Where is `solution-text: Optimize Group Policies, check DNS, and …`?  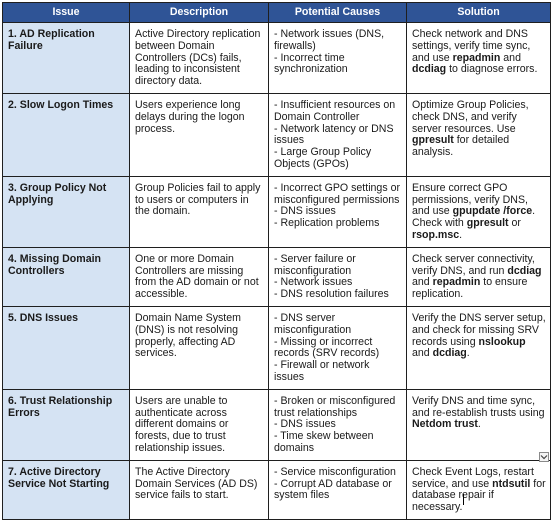
solution-text: Optimize Group Policies, check DNS, and … is located at coordinates (470, 116).